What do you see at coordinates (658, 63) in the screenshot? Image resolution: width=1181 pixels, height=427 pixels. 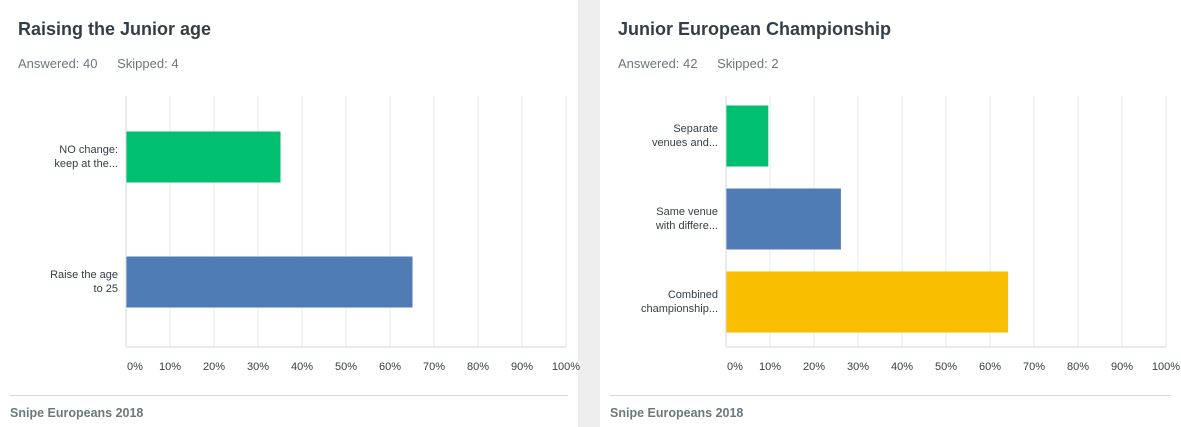 I see `answered-count: Answered: 42` at bounding box center [658, 63].